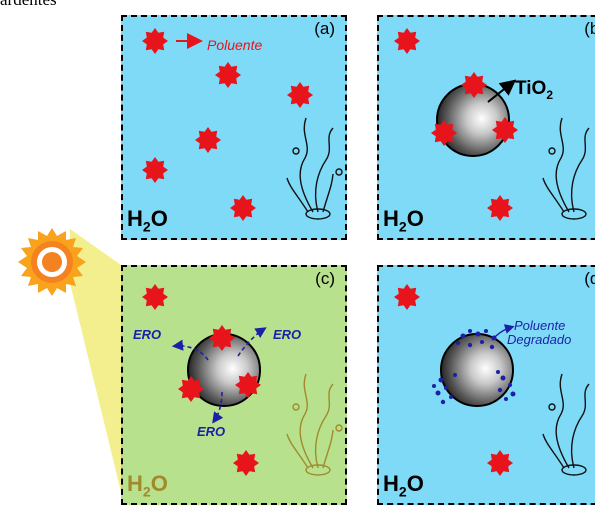 The height and width of the screenshot is (505, 595). I want to click on degraded-label-line1: Poluente, so click(540, 325).